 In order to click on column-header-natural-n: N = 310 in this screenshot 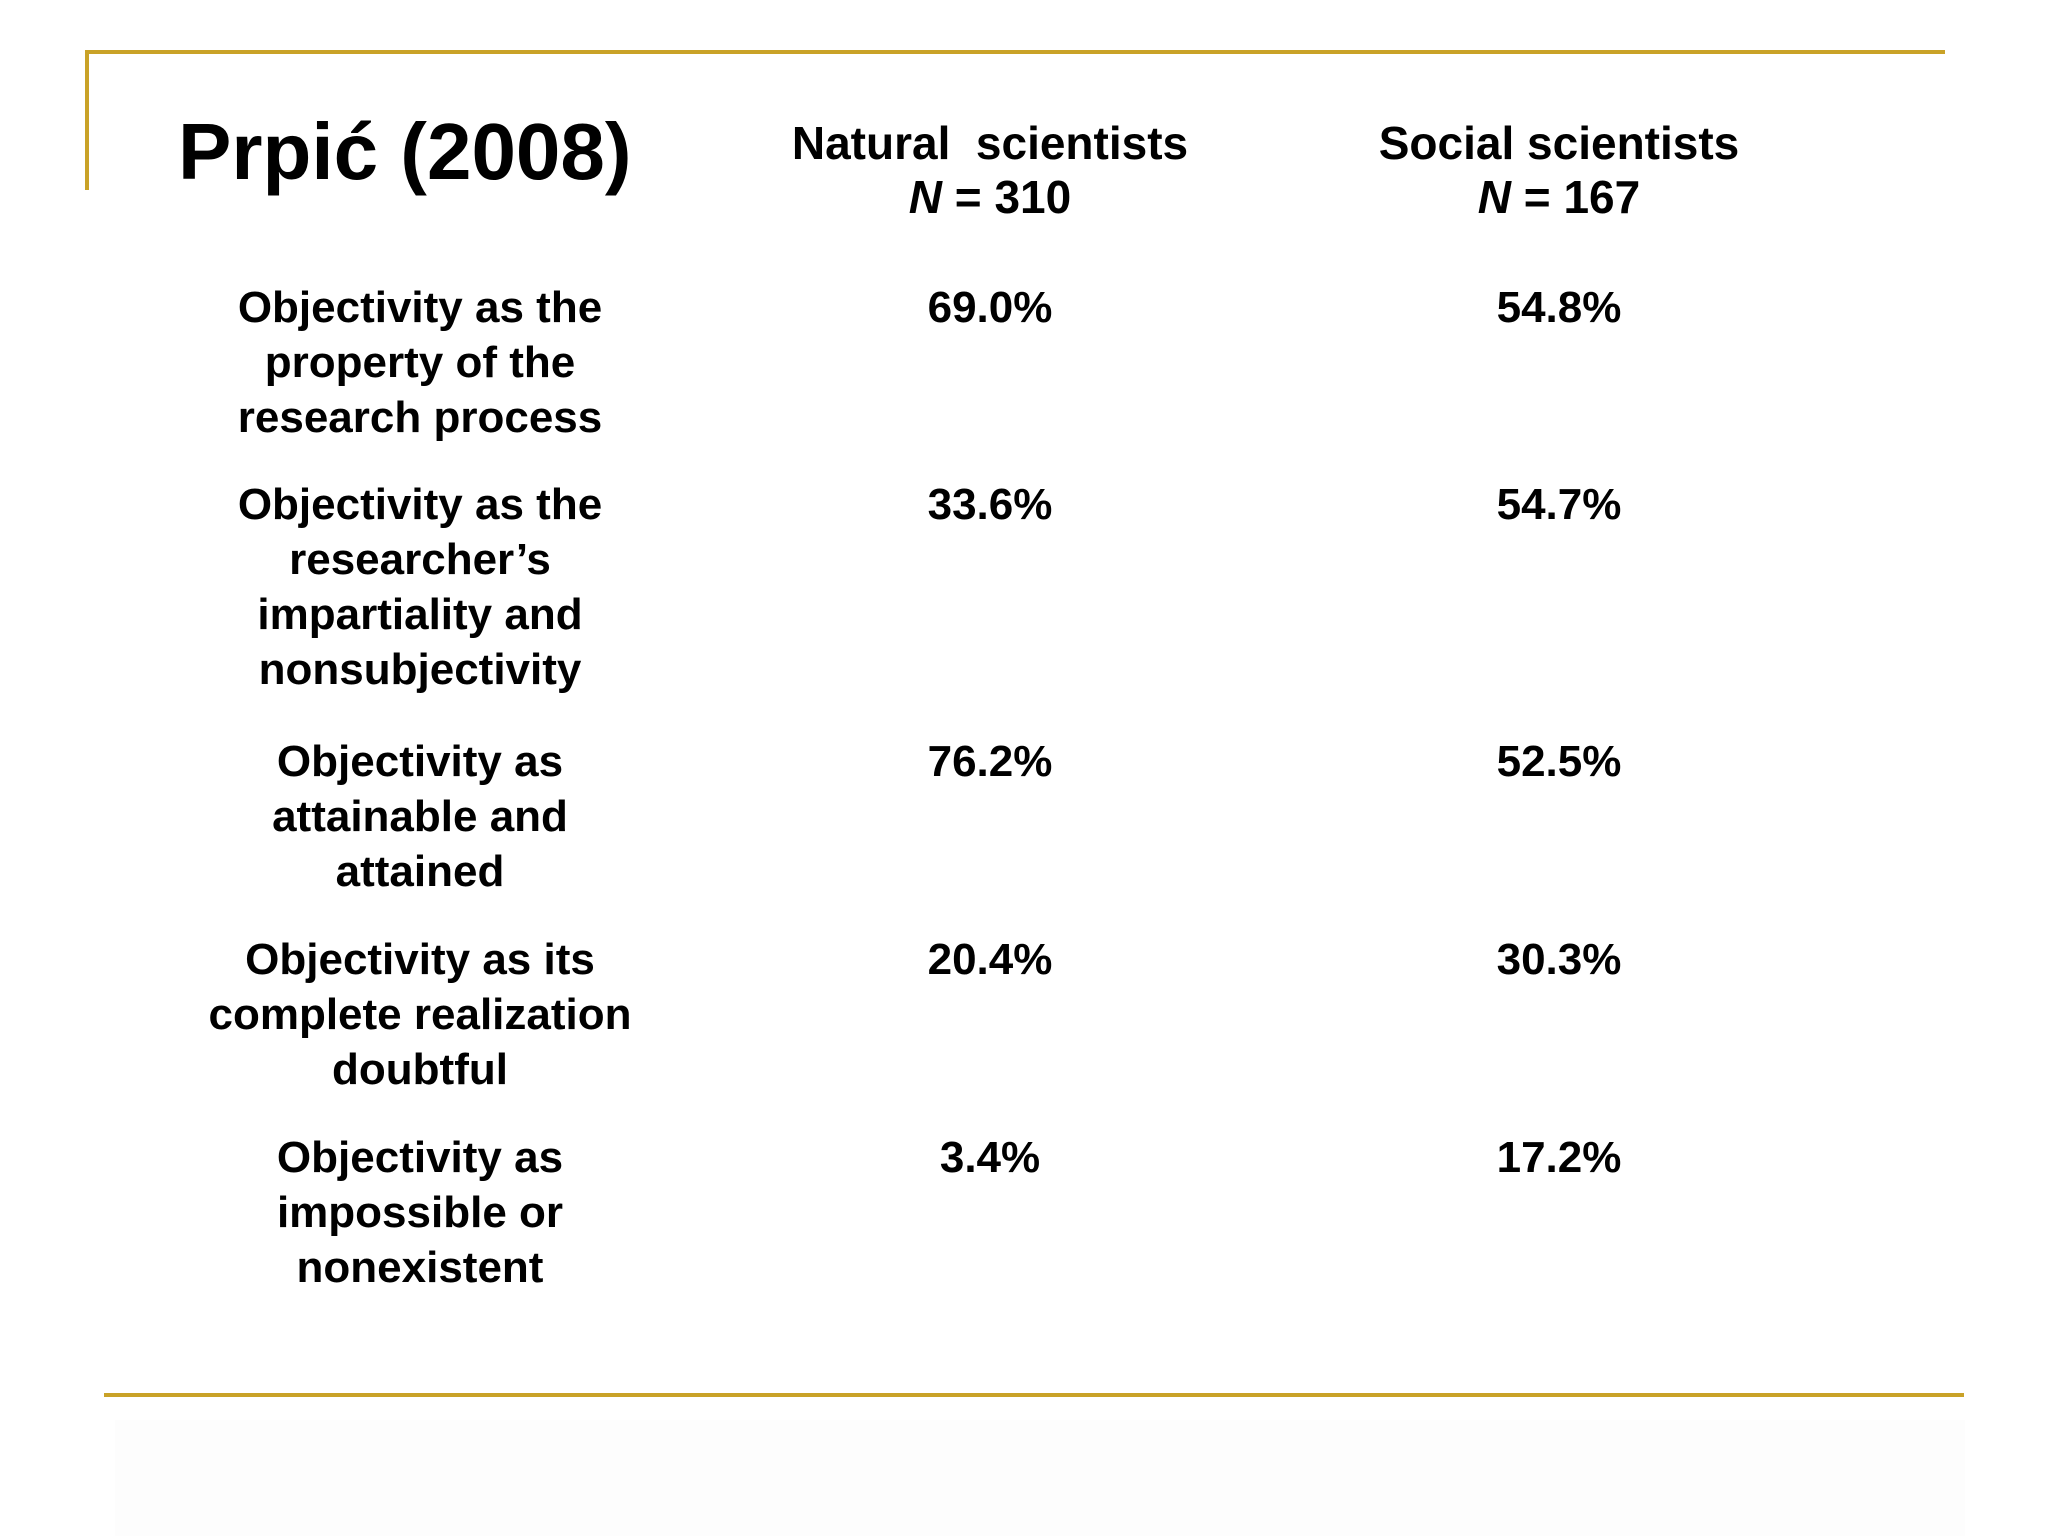, I will do `click(990, 197)`.